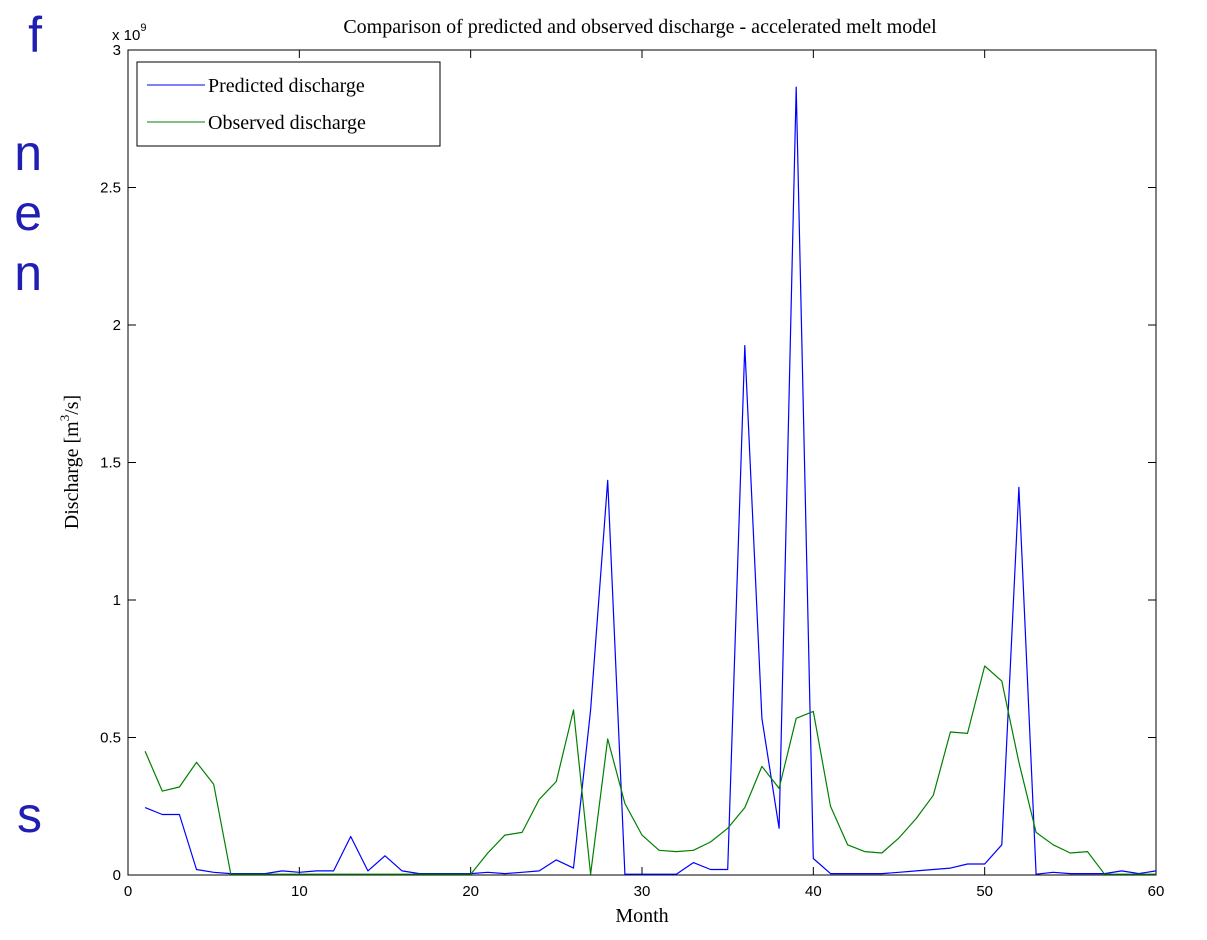  What do you see at coordinates (64, 418) in the screenshot?
I see `y-axis-label-superscript: 3` at bounding box center [64, 418].